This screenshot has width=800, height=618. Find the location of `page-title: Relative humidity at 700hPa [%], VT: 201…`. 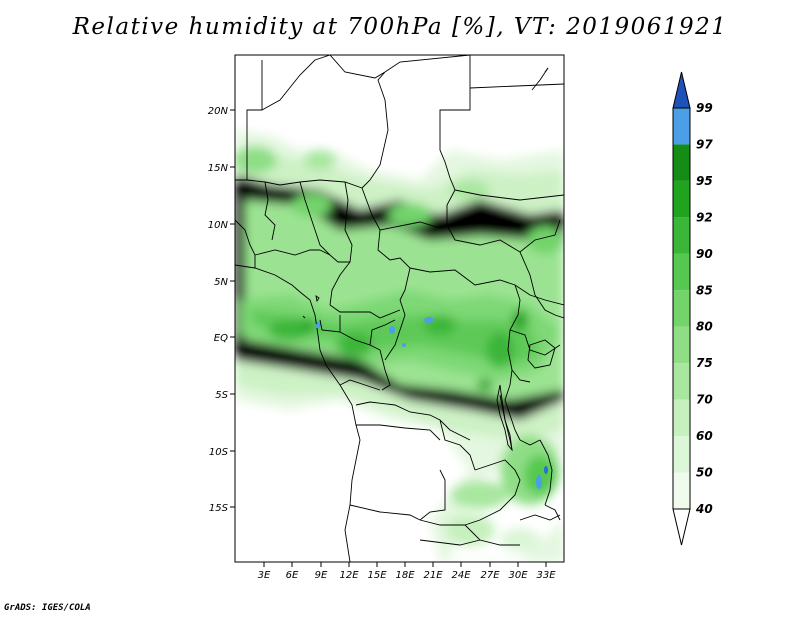

page-title: Relative humidity at 700hPa [%], VT: 201… is located at coordinates (400, 27).